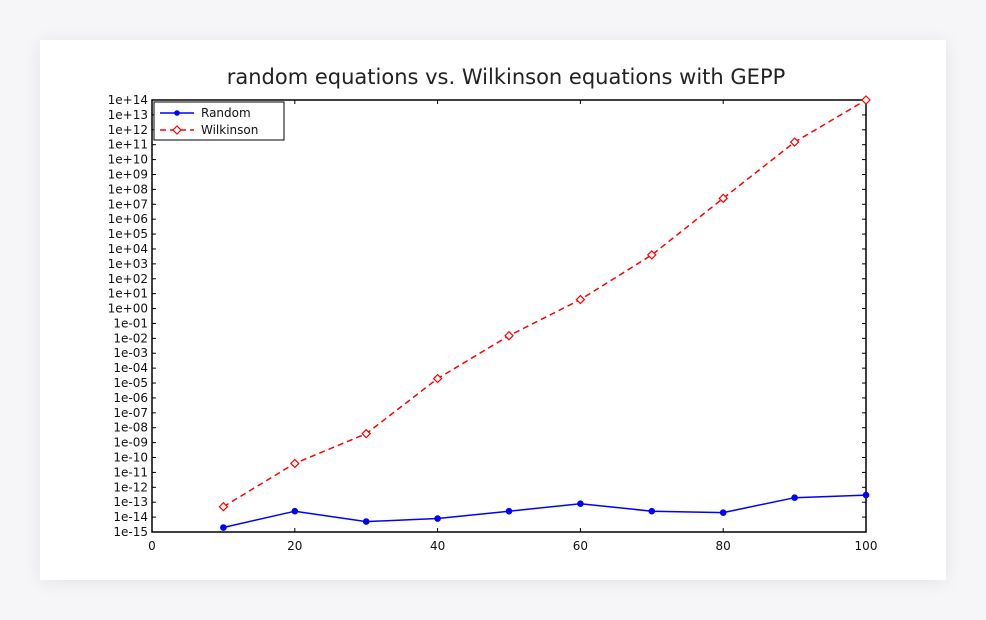 Image resolution: width=986 pixels, height=620 pixels. What do you see at coordinates (128, 130) in the screenshot?
I see `y-tick-label: 1e+12` at bounding box center [128, 130].